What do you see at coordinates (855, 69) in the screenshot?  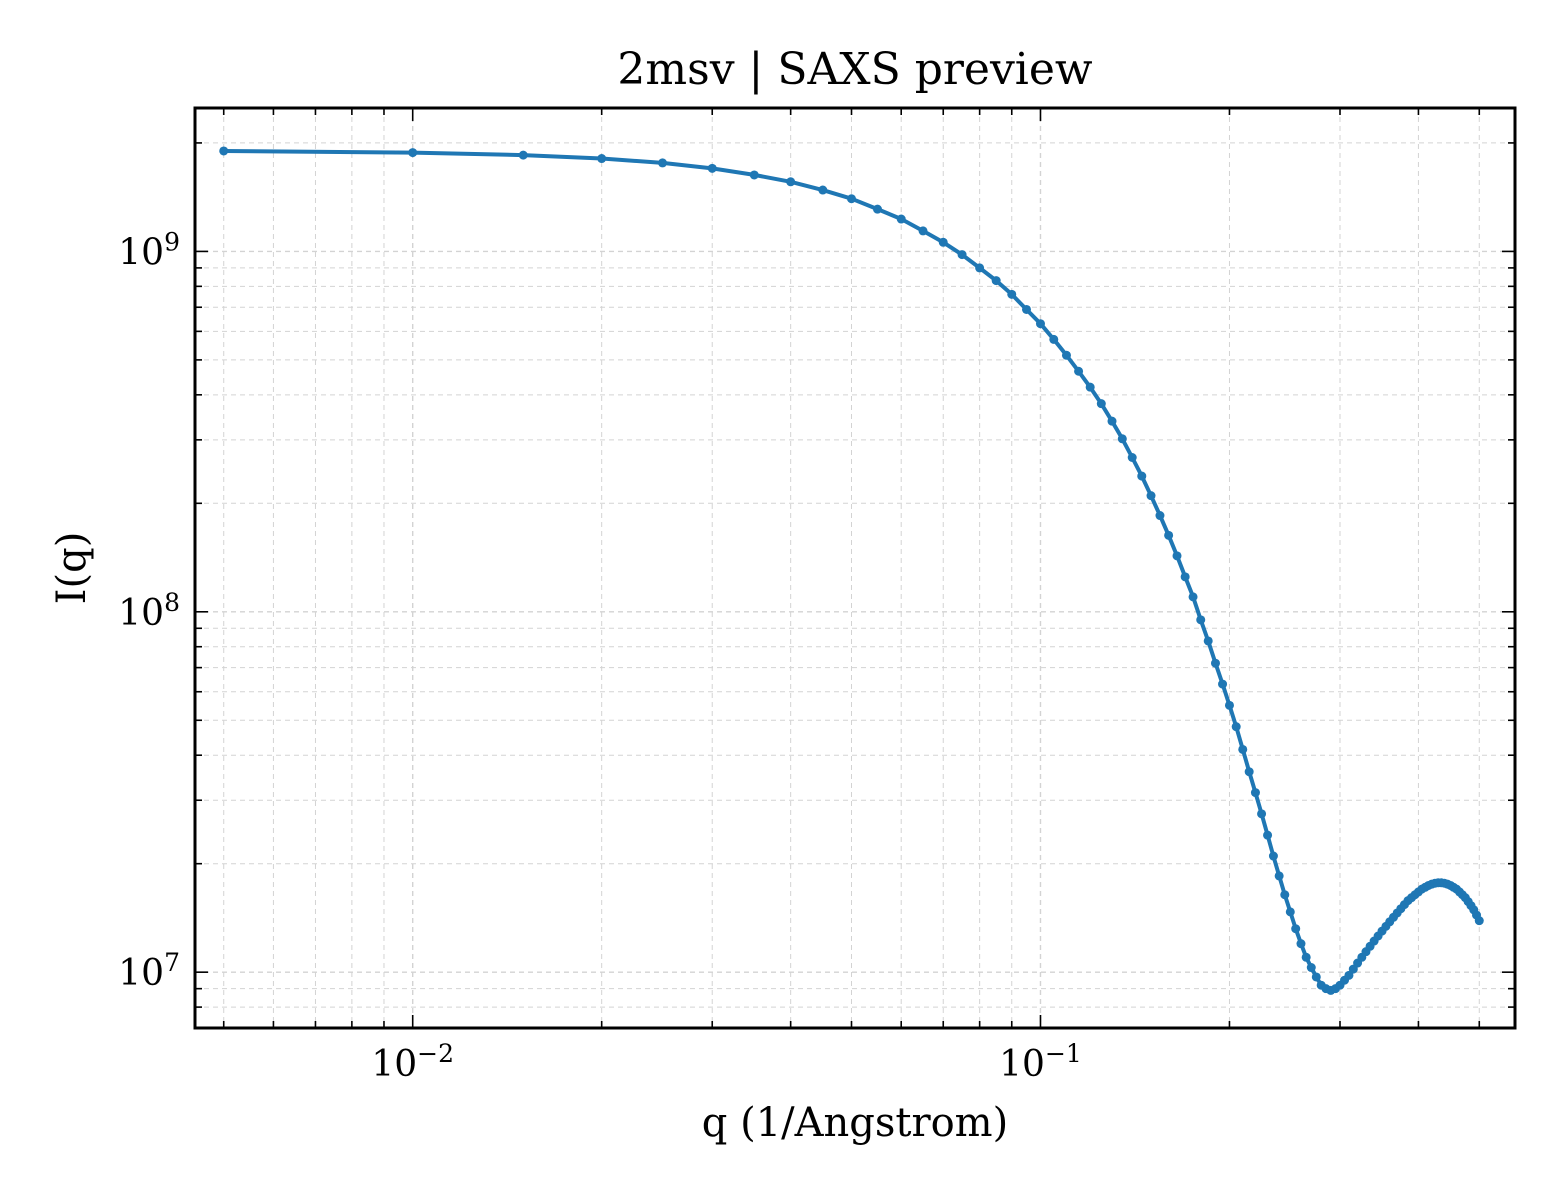 I see `chart-title: 2msv | SAXS preview` at bounding box center [855, 69].